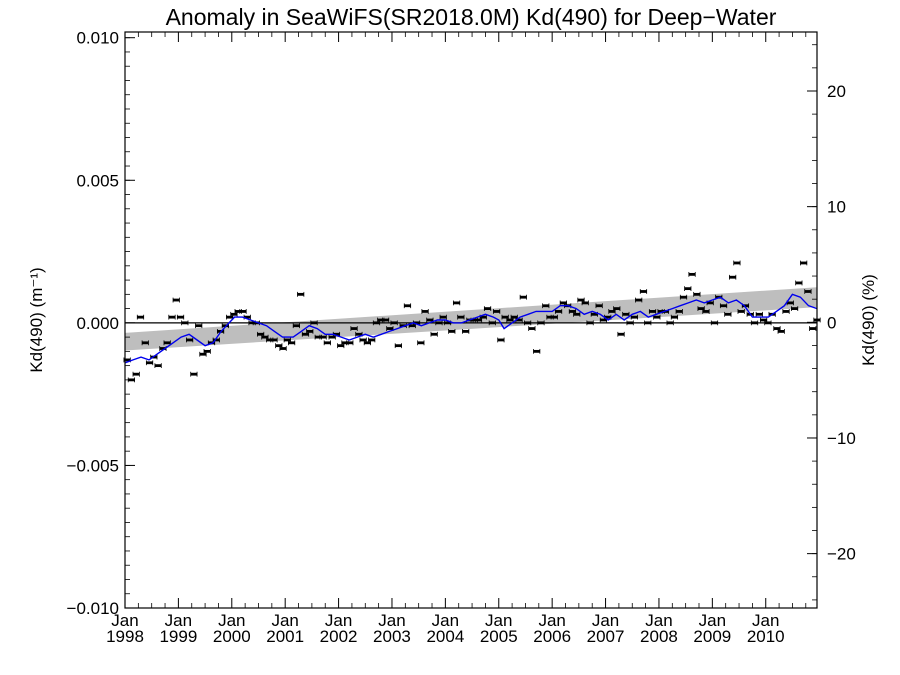  What do you see at coordinates (339, 636) in the screenshot?
I see `x-tick-label-year: 2002` at bounding box center [339, 636].